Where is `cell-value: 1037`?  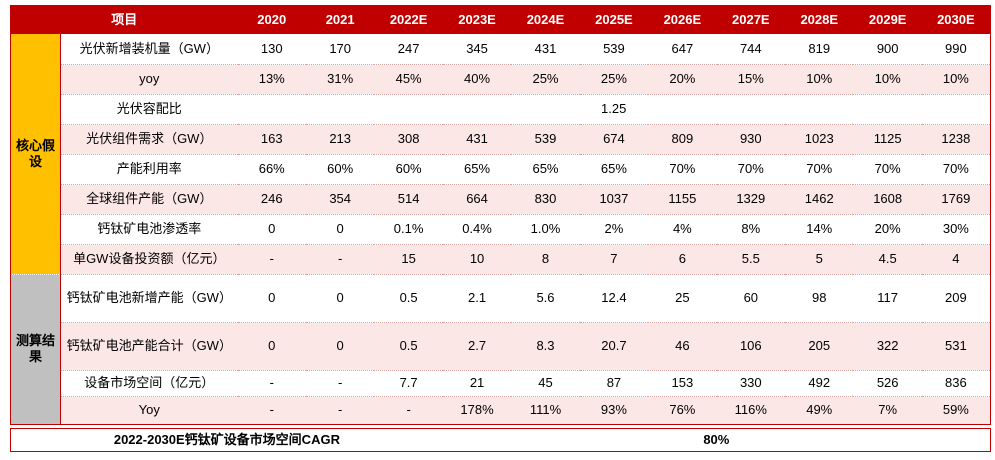 cell-value: 1037 is located at coordinates (614, 199).